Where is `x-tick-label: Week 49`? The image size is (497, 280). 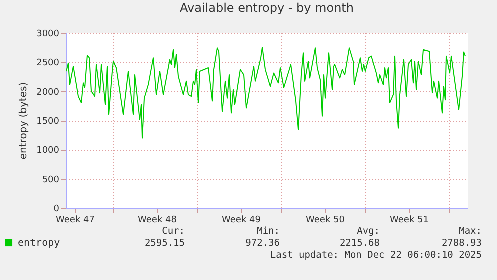
x-tick-label: Week 49 is located at coordinates (242, 221).